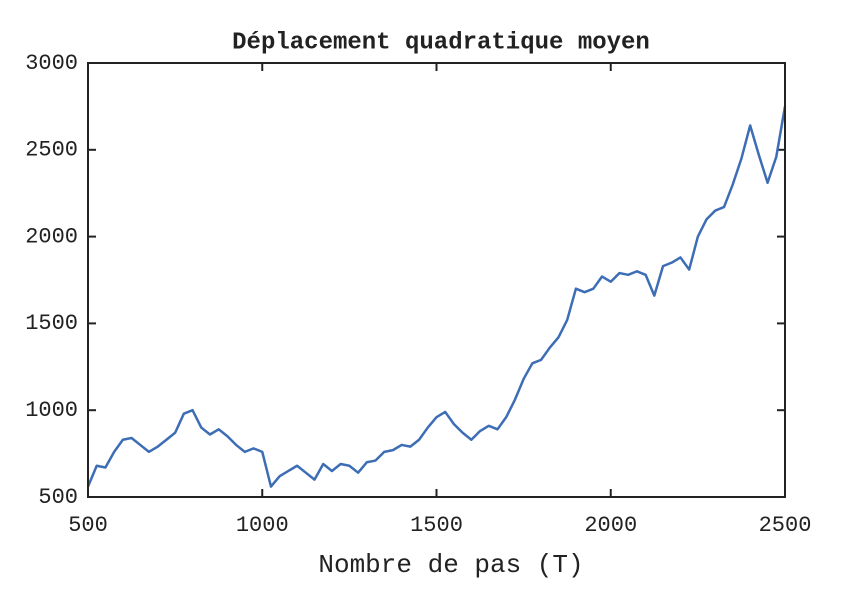 Image resolution: width=842 pixels, height=595 pixels. What do you see at coordinates (51, 323) in the screenshot?
I see `y-tick-label: 1500` at bounding box center [51, 323].